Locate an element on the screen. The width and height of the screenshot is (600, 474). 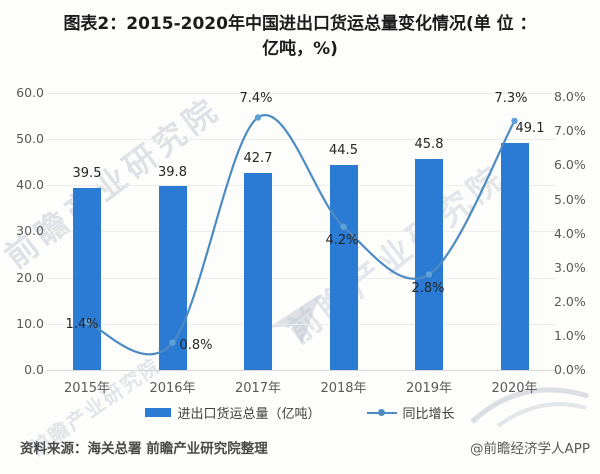
line-marker-2017 is located at coordinates (258, 117).